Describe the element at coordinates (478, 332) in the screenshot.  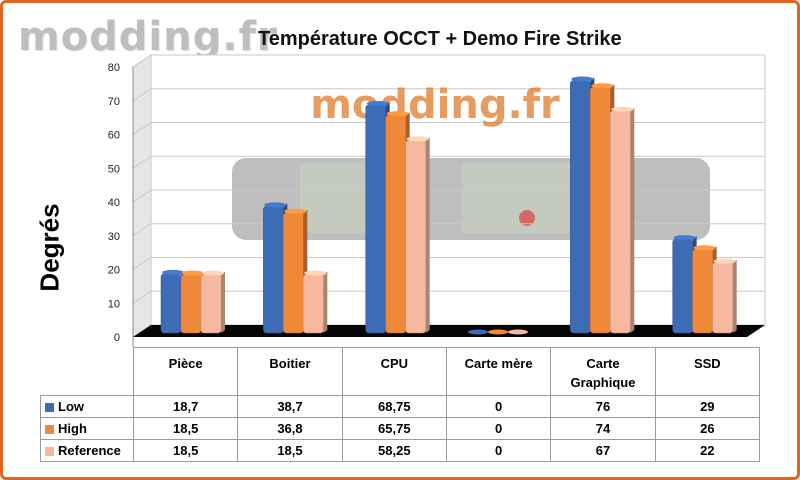
I see `bar-low` at that location.